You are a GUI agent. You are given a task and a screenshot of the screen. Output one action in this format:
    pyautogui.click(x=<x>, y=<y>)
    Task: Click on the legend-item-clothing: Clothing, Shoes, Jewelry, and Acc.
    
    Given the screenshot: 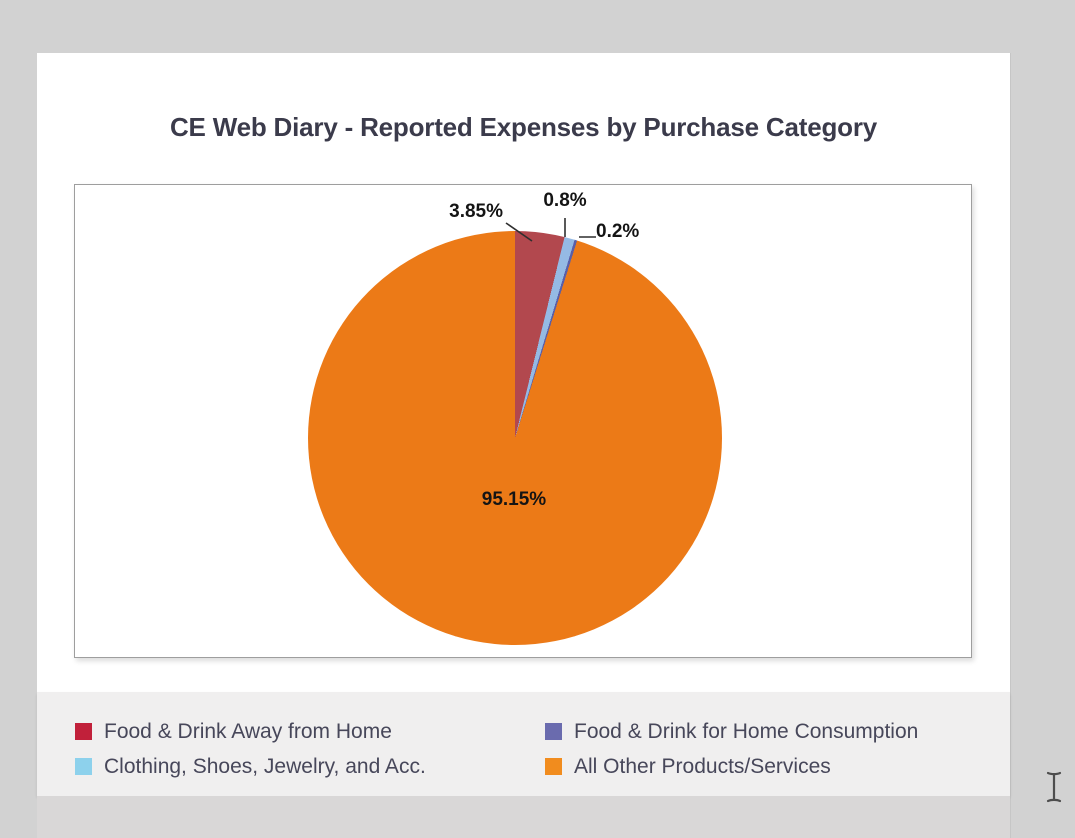 What is the action you would take?
    pyautogui.click(x=310, y=766)
    